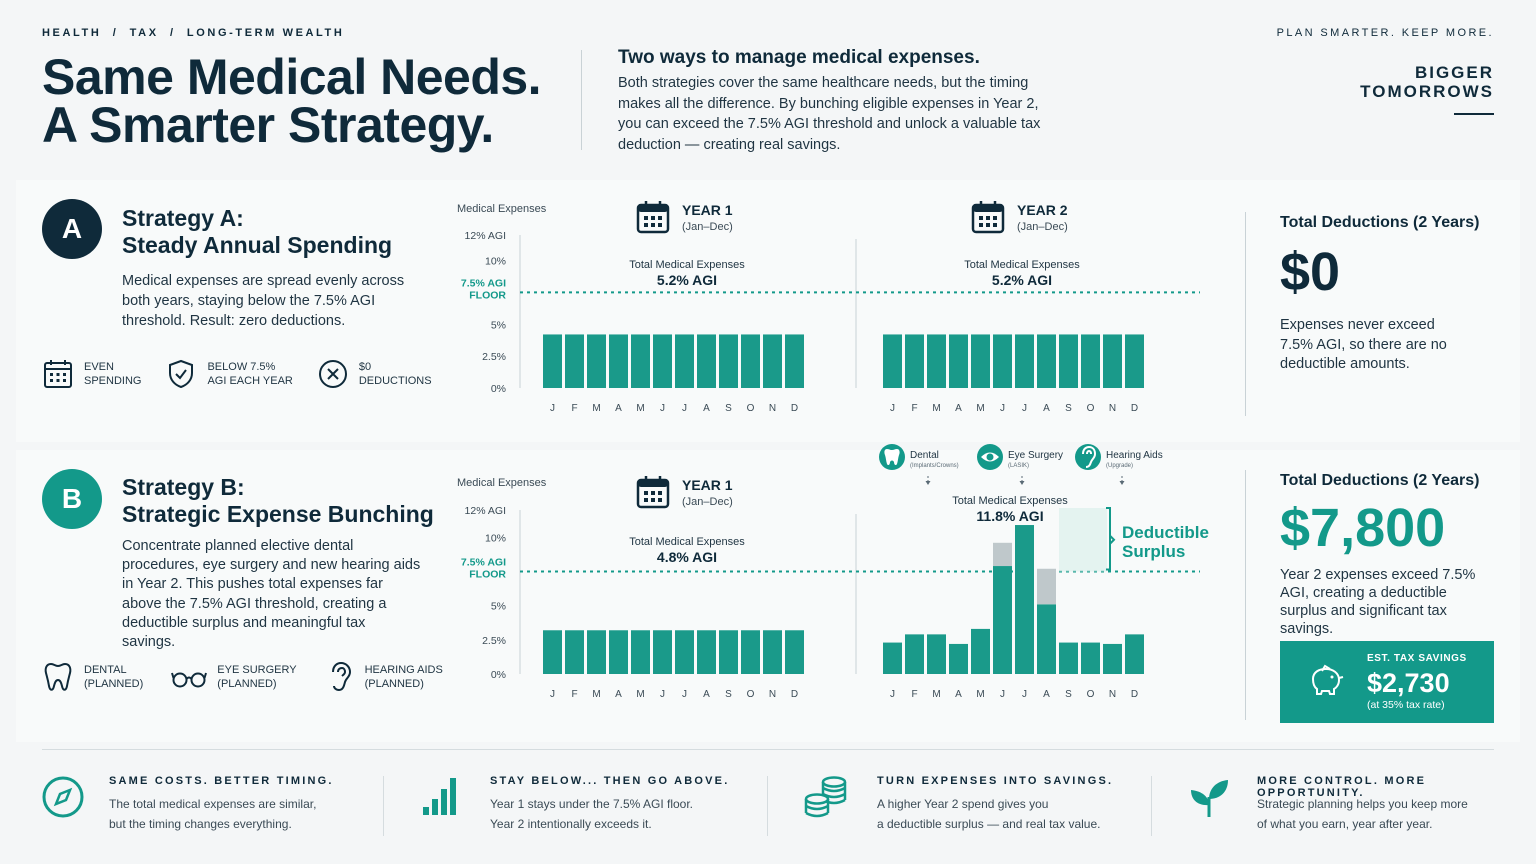  Describe the element at coordinates (1068, 408) in the screenshot. I see `x-tick-label: S` at that location.